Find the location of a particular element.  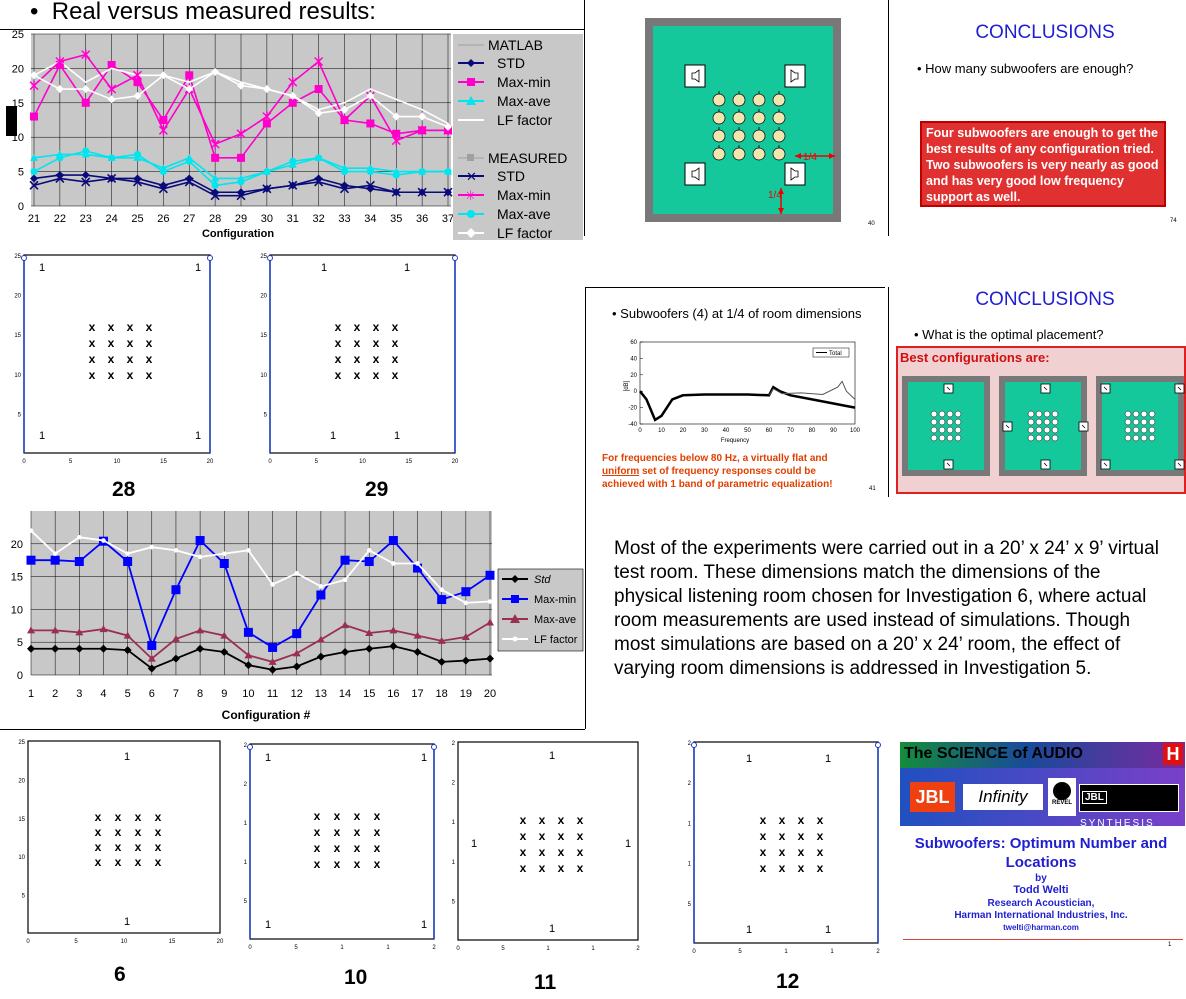

x-tick: 11 is located at coordinates (272, 694).